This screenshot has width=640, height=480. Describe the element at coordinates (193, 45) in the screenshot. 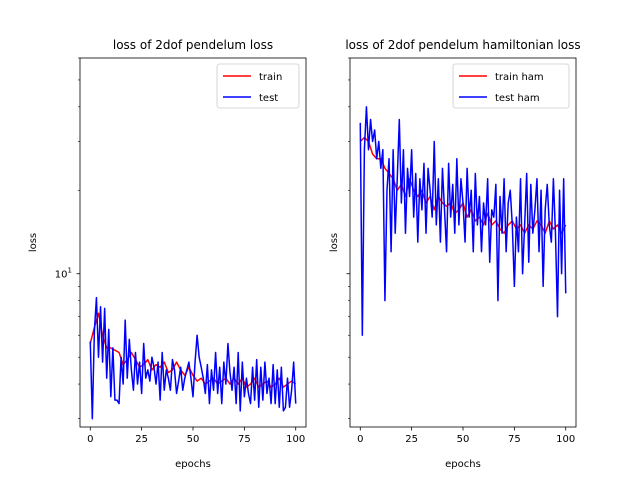

I see `chart-title: loss of 2dof pendelum loss` at that location.